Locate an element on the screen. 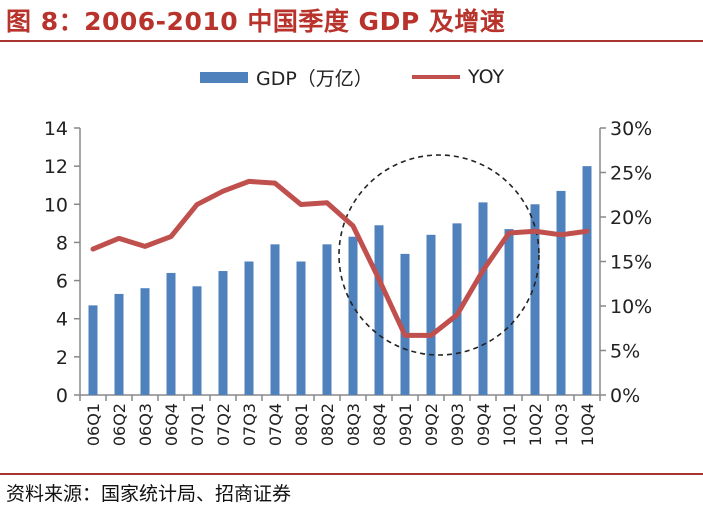 The height and width of the screenshot is (509, 703). x-tick-label: 08Q1 is located at coordinates (301, 424).